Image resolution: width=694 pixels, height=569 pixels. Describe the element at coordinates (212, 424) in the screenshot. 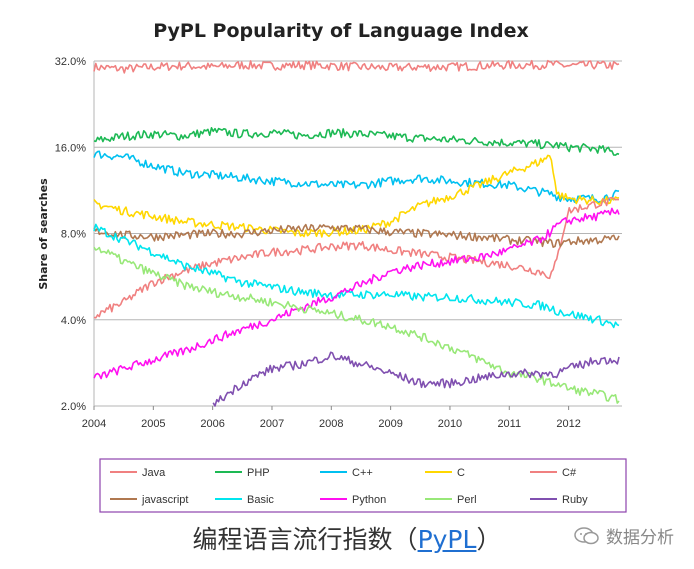

I see `x-tick-label: 2006` at that location.